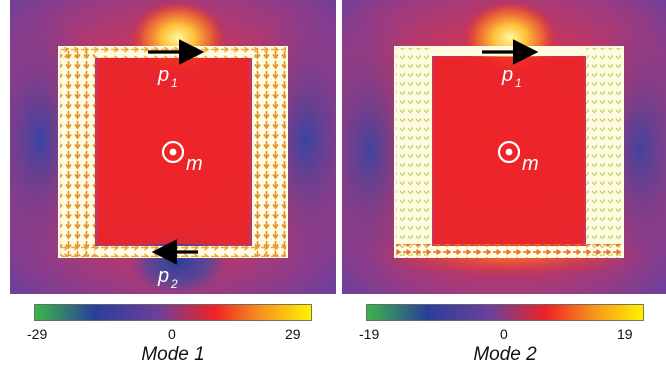 Image resolution: width=666 pixels, height=371 pixels. What do you see at coordinates (174, 284) in the screenshot?
I see `p2-subscript: 2` at bounding box center [174, 284].